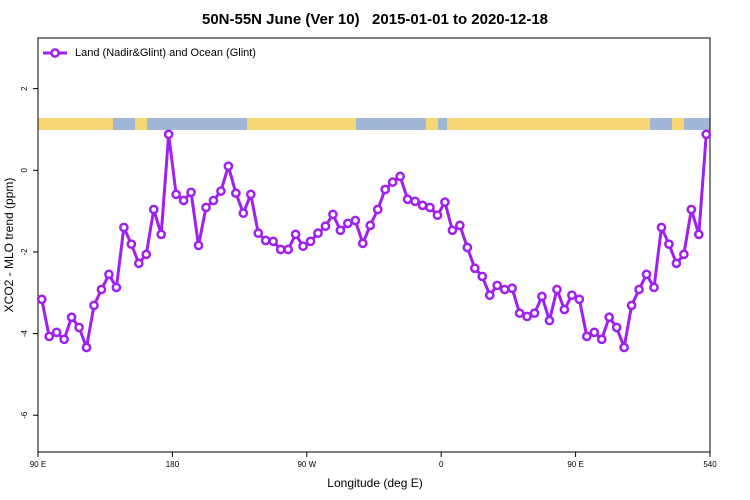 This screenshot has width=750, height=500. What do you see at coordinates (55, 53) in the screenshot?
I see `legend-swatch` at bounding box center [55, 53].